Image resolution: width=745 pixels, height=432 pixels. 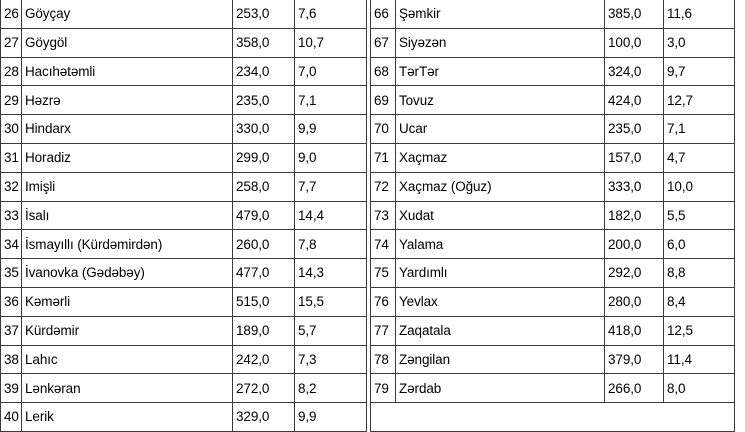 What do you see at coordinates (500, 157) in the screenshot?
I see `table-cell-name: Xaçmaz` at bounding box center [500, 157].